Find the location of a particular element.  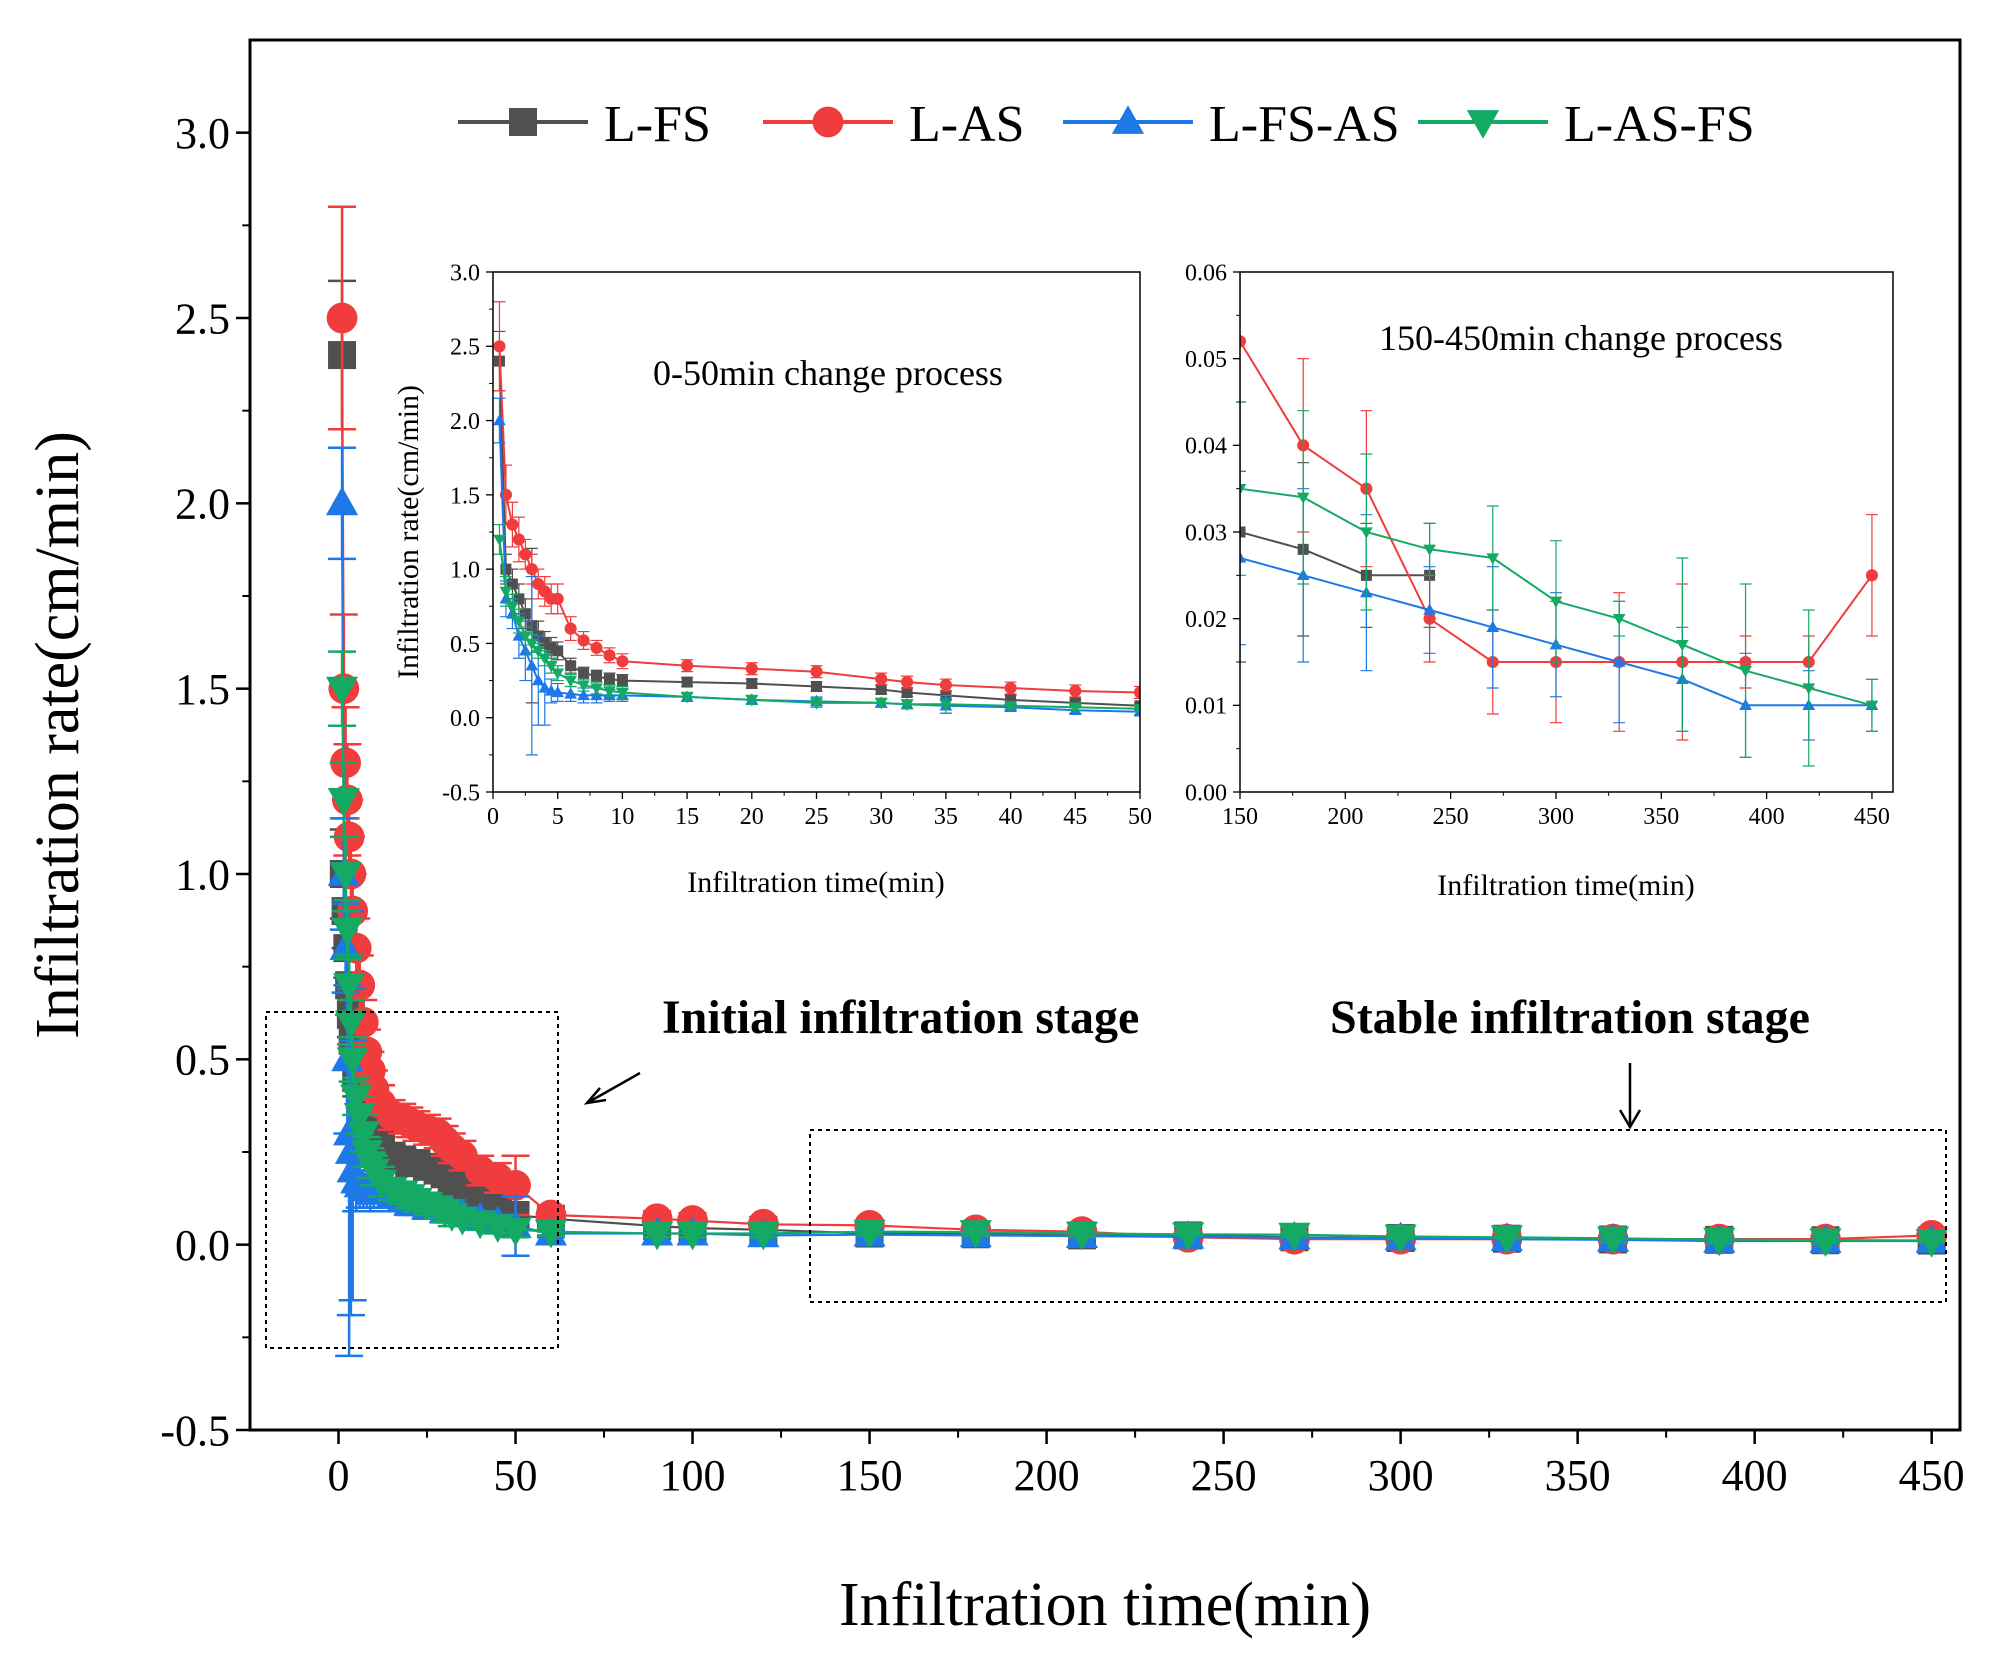

main-x-tick-label: 250 is located at coordinates (1224, 1475).